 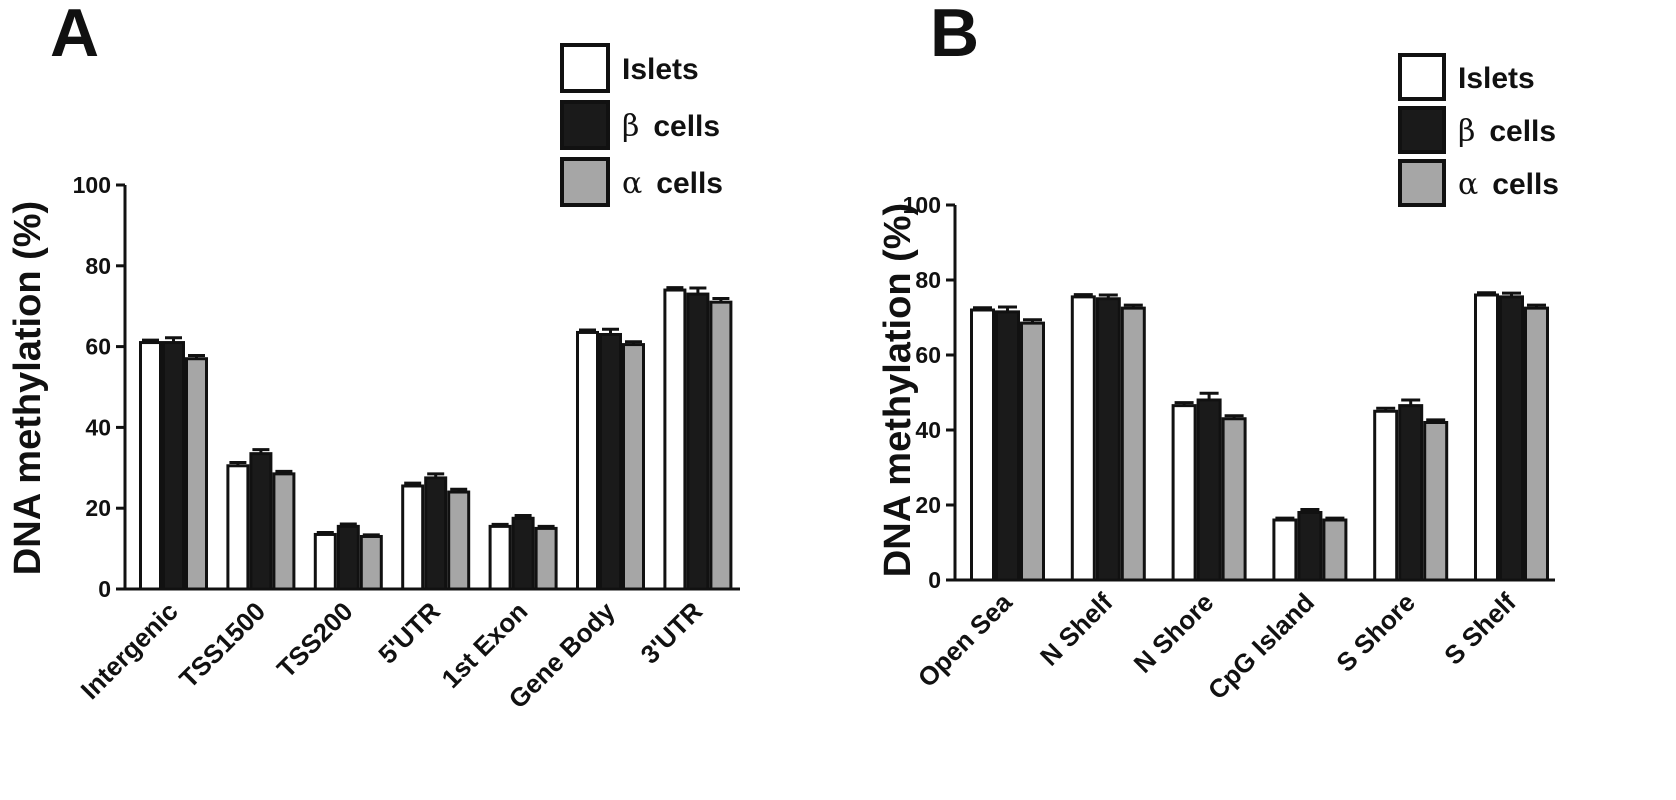 What do you see at coordinates (1174, 633) in the screenshot?
I see `x-tick-label: N Shore` at bounding box center [1174, 633].